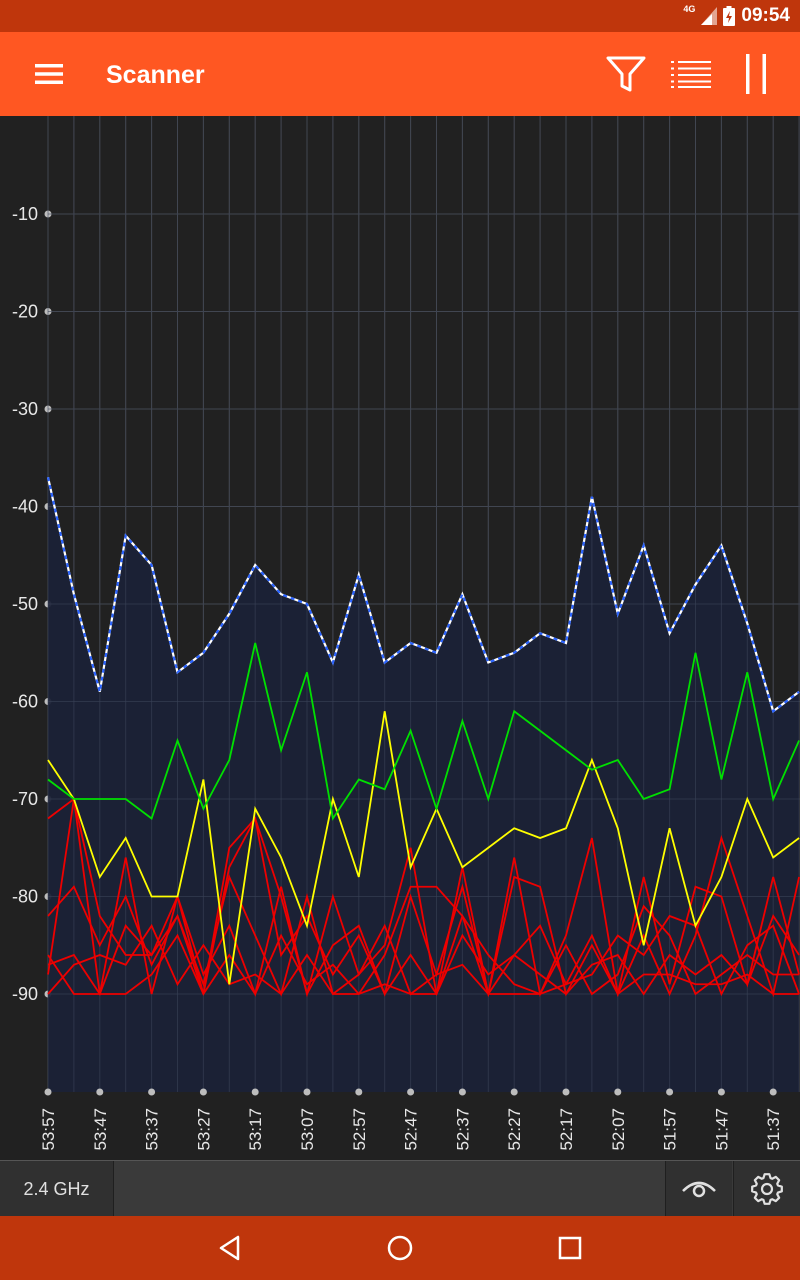 This screenshot has height=1280, width=800. Describe the element at coordinates (618, 1129) in the screenshot. I see `x-tick-label: 52:07` at that location.